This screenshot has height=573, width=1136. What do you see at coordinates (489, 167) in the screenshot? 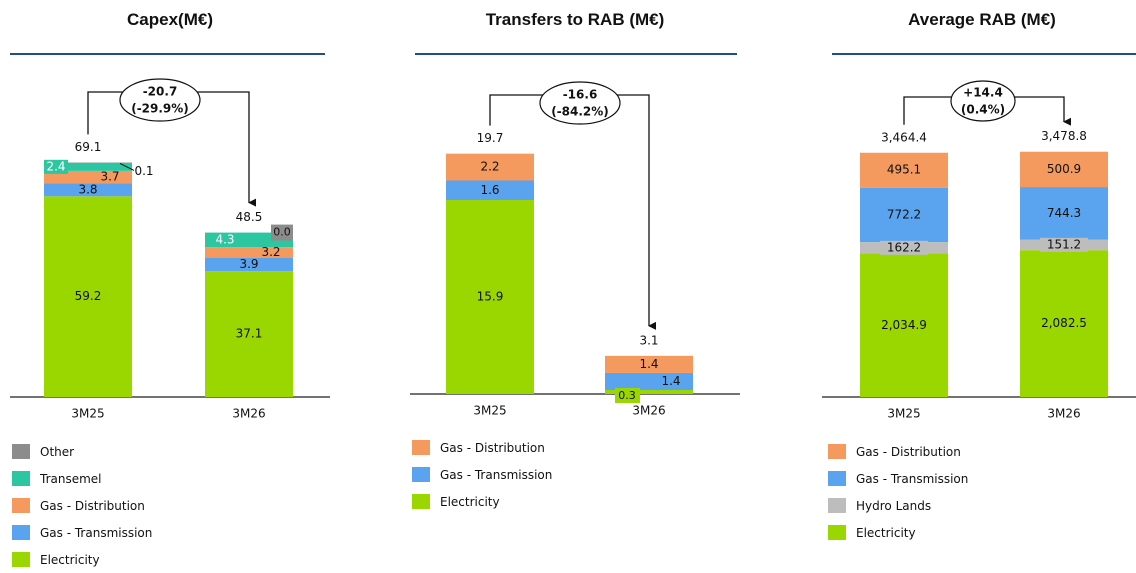
I see `transfers-data-label-3m25-gas-distribution: 2.2` at bounding box center [489, 167].